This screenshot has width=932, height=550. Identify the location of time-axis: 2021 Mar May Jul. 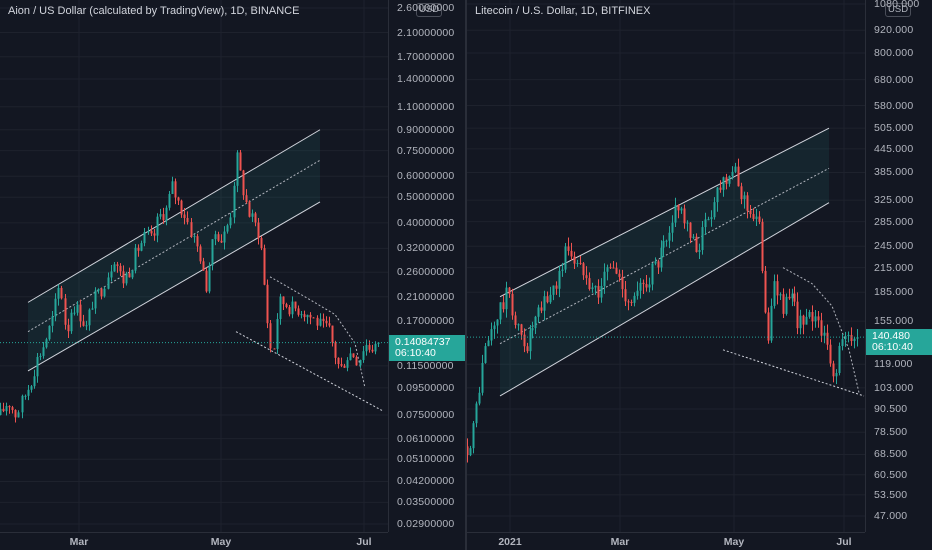
(666, 541).